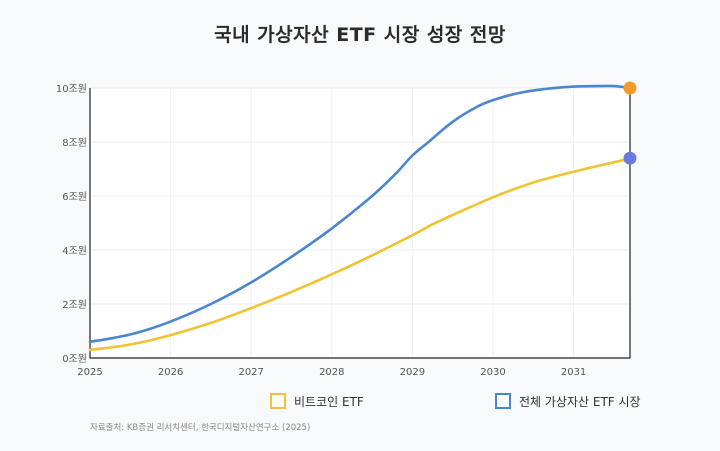 The image size is (720, 451). I want to click on legend-swatch-total, so click(503, 401).